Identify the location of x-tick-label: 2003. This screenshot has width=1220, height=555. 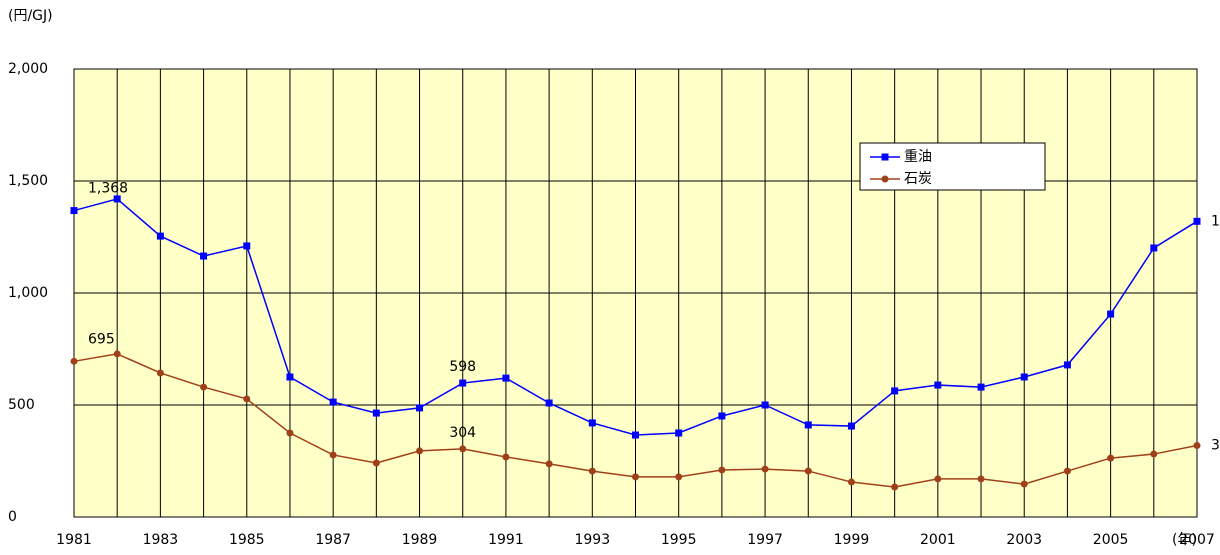
(1024, 540).